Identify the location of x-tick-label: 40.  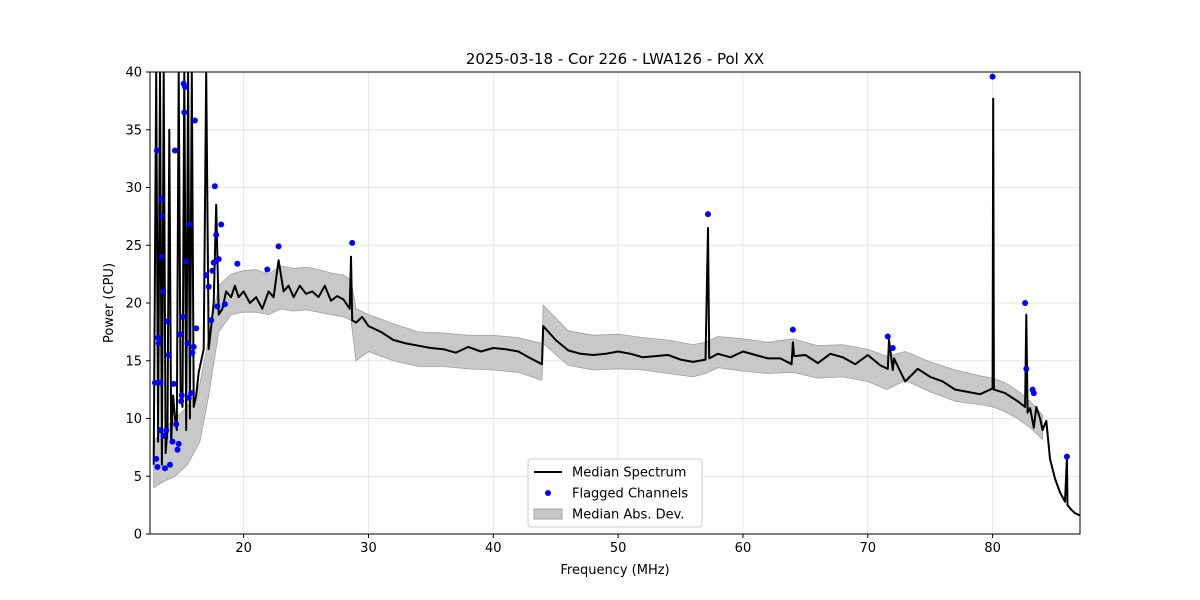
(493, 548).